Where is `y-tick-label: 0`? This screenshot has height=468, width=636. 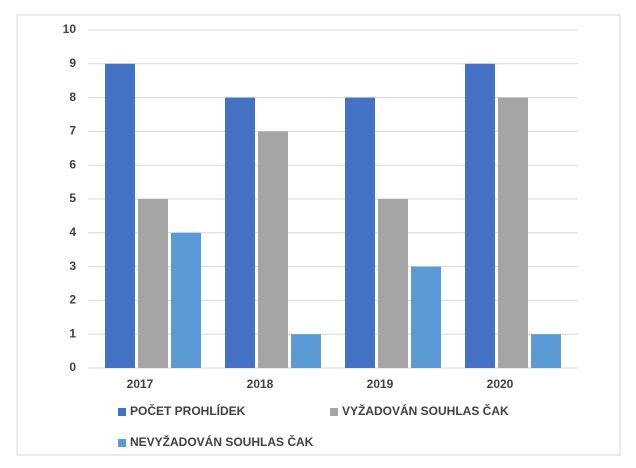
y-tick-label: 0 is located at coordinates (72, 367).